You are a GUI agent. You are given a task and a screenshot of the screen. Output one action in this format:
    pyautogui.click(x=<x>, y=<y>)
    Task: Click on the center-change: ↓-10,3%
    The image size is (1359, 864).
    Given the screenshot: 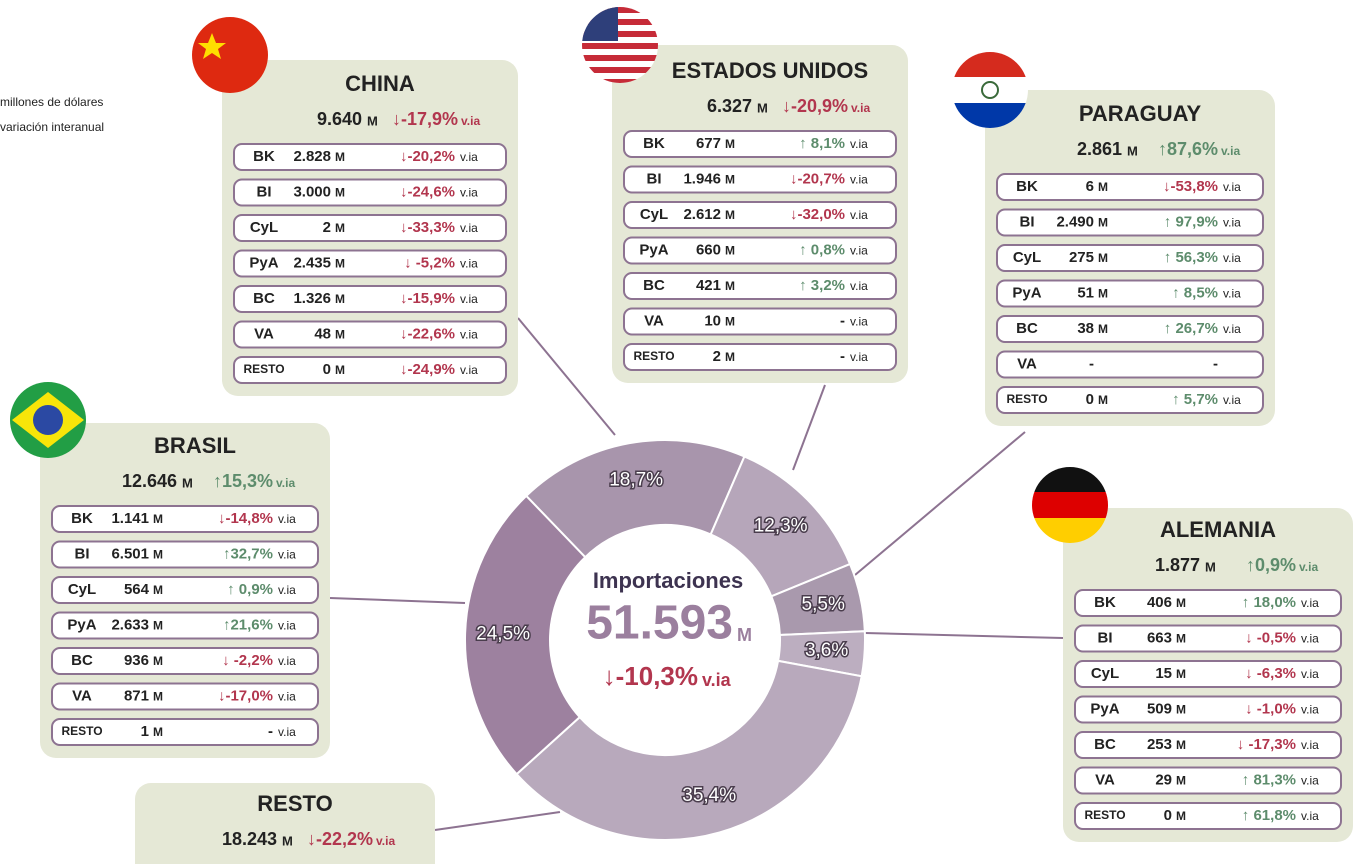 What is the action you would take?
    pyautogui.click(x=650, y=676)
    